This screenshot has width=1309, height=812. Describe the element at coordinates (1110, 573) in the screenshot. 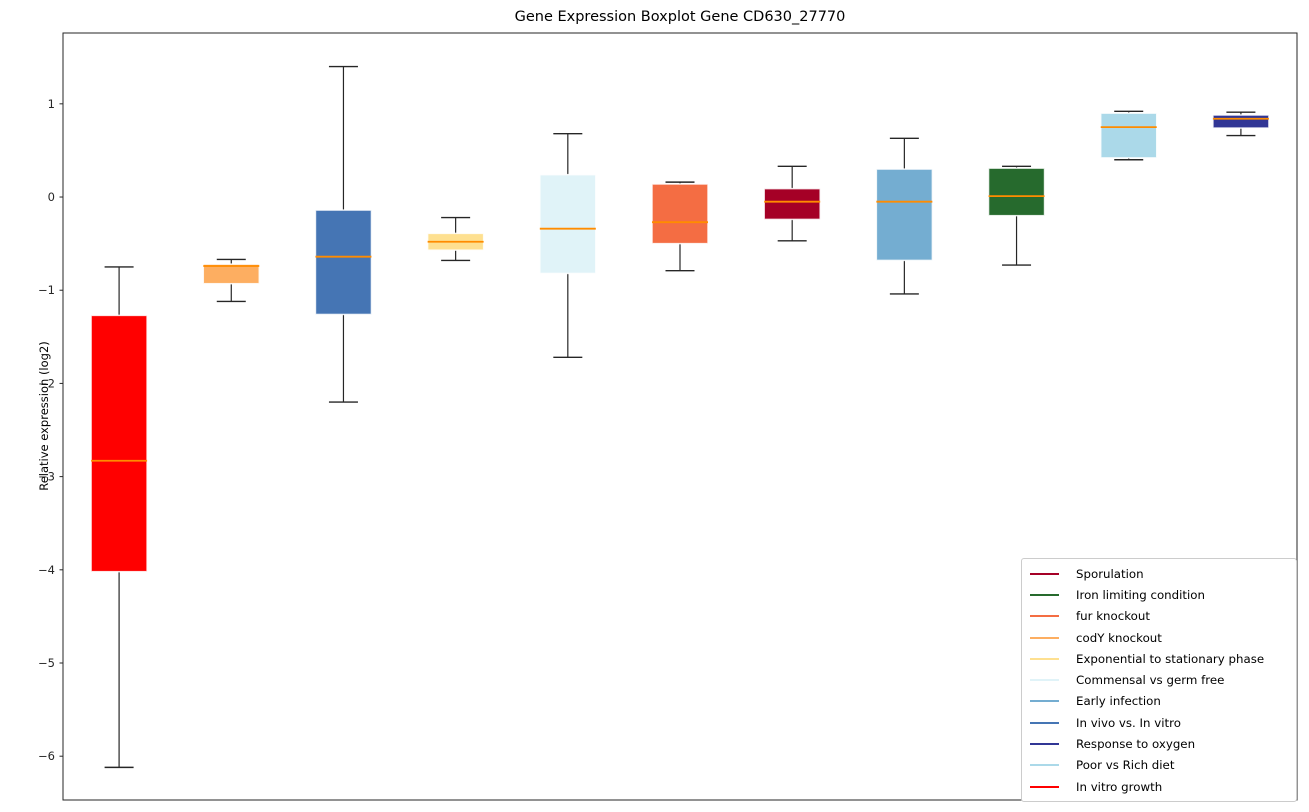

I see `legend-label: Sporulation` at that location.